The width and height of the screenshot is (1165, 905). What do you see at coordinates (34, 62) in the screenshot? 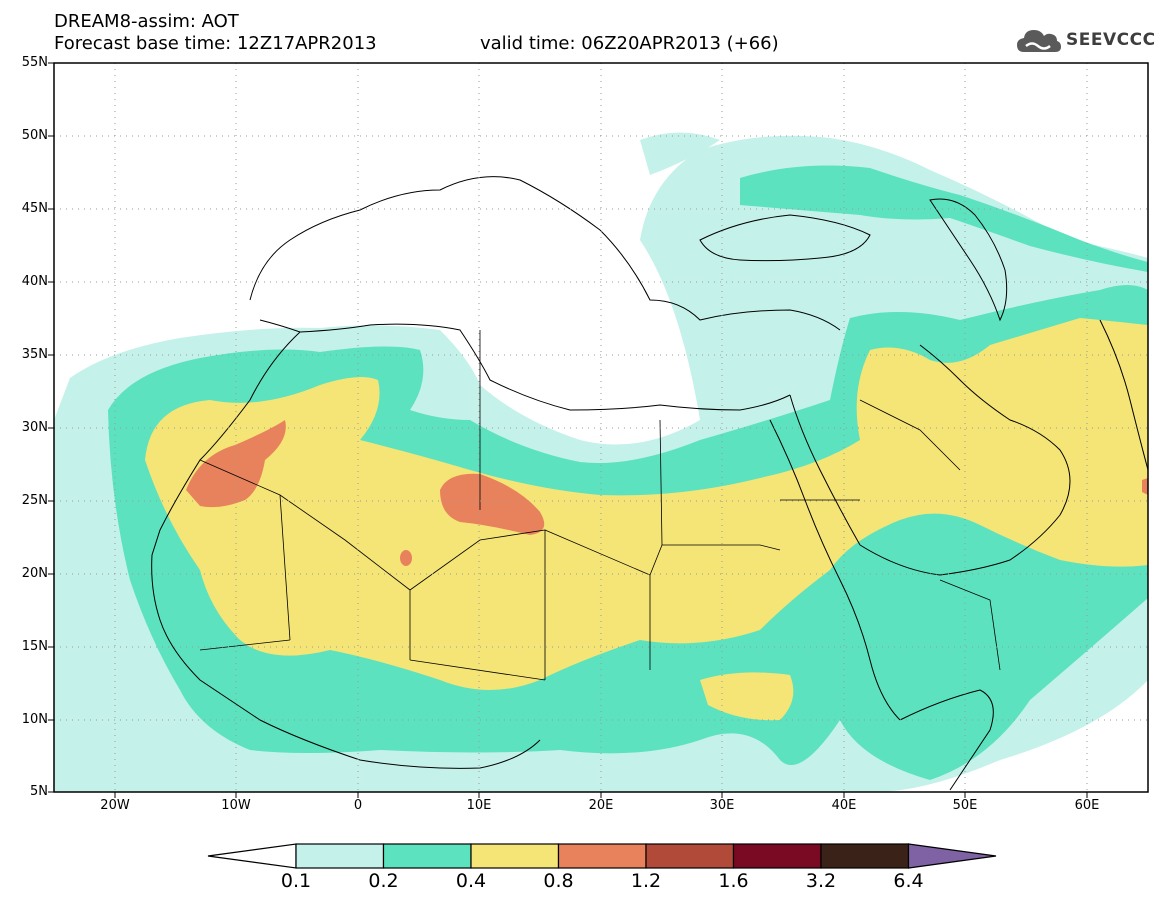
I see `lat-label: 55N` at bounding box center [34, 62].